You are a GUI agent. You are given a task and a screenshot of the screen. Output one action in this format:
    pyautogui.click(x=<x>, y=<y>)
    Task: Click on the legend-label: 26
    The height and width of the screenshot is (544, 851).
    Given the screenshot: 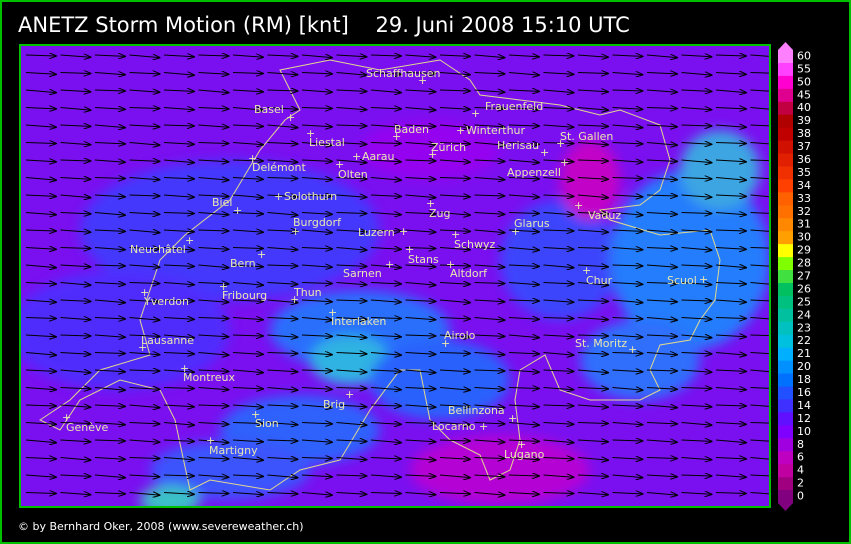 What is the action you would take?
    pyautogui.click(x=804, y=288)
    